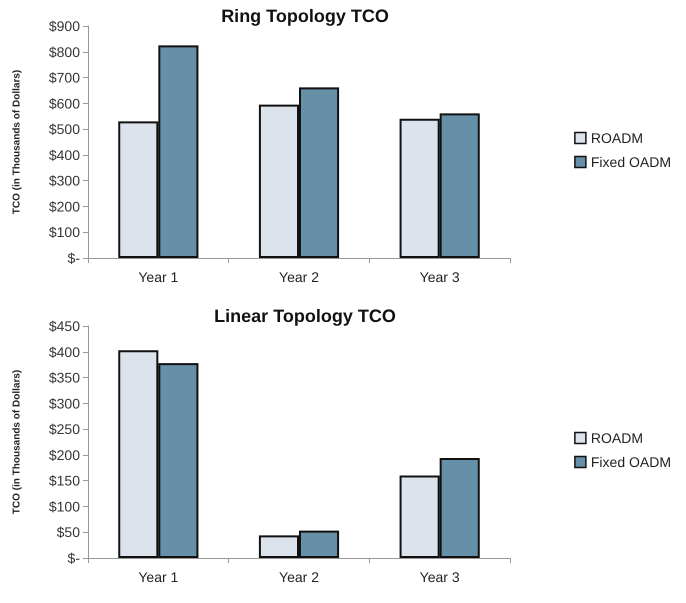 The image size is (686, 603). Describe the element at coordinates (64, 52) in the screenshot. I see `y-tick-label: $800` at that location.